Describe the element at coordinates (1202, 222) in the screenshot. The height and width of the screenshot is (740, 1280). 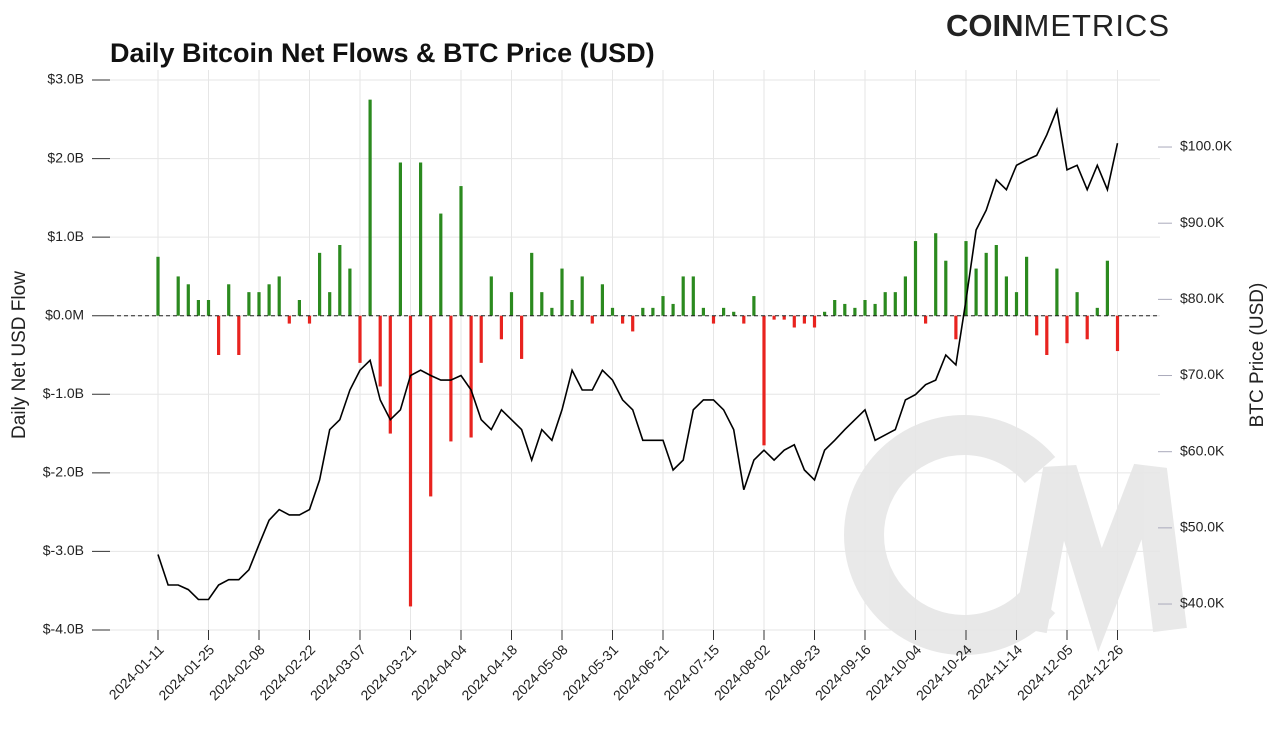
I see `y2-tick-label: $90.0K` at that location.